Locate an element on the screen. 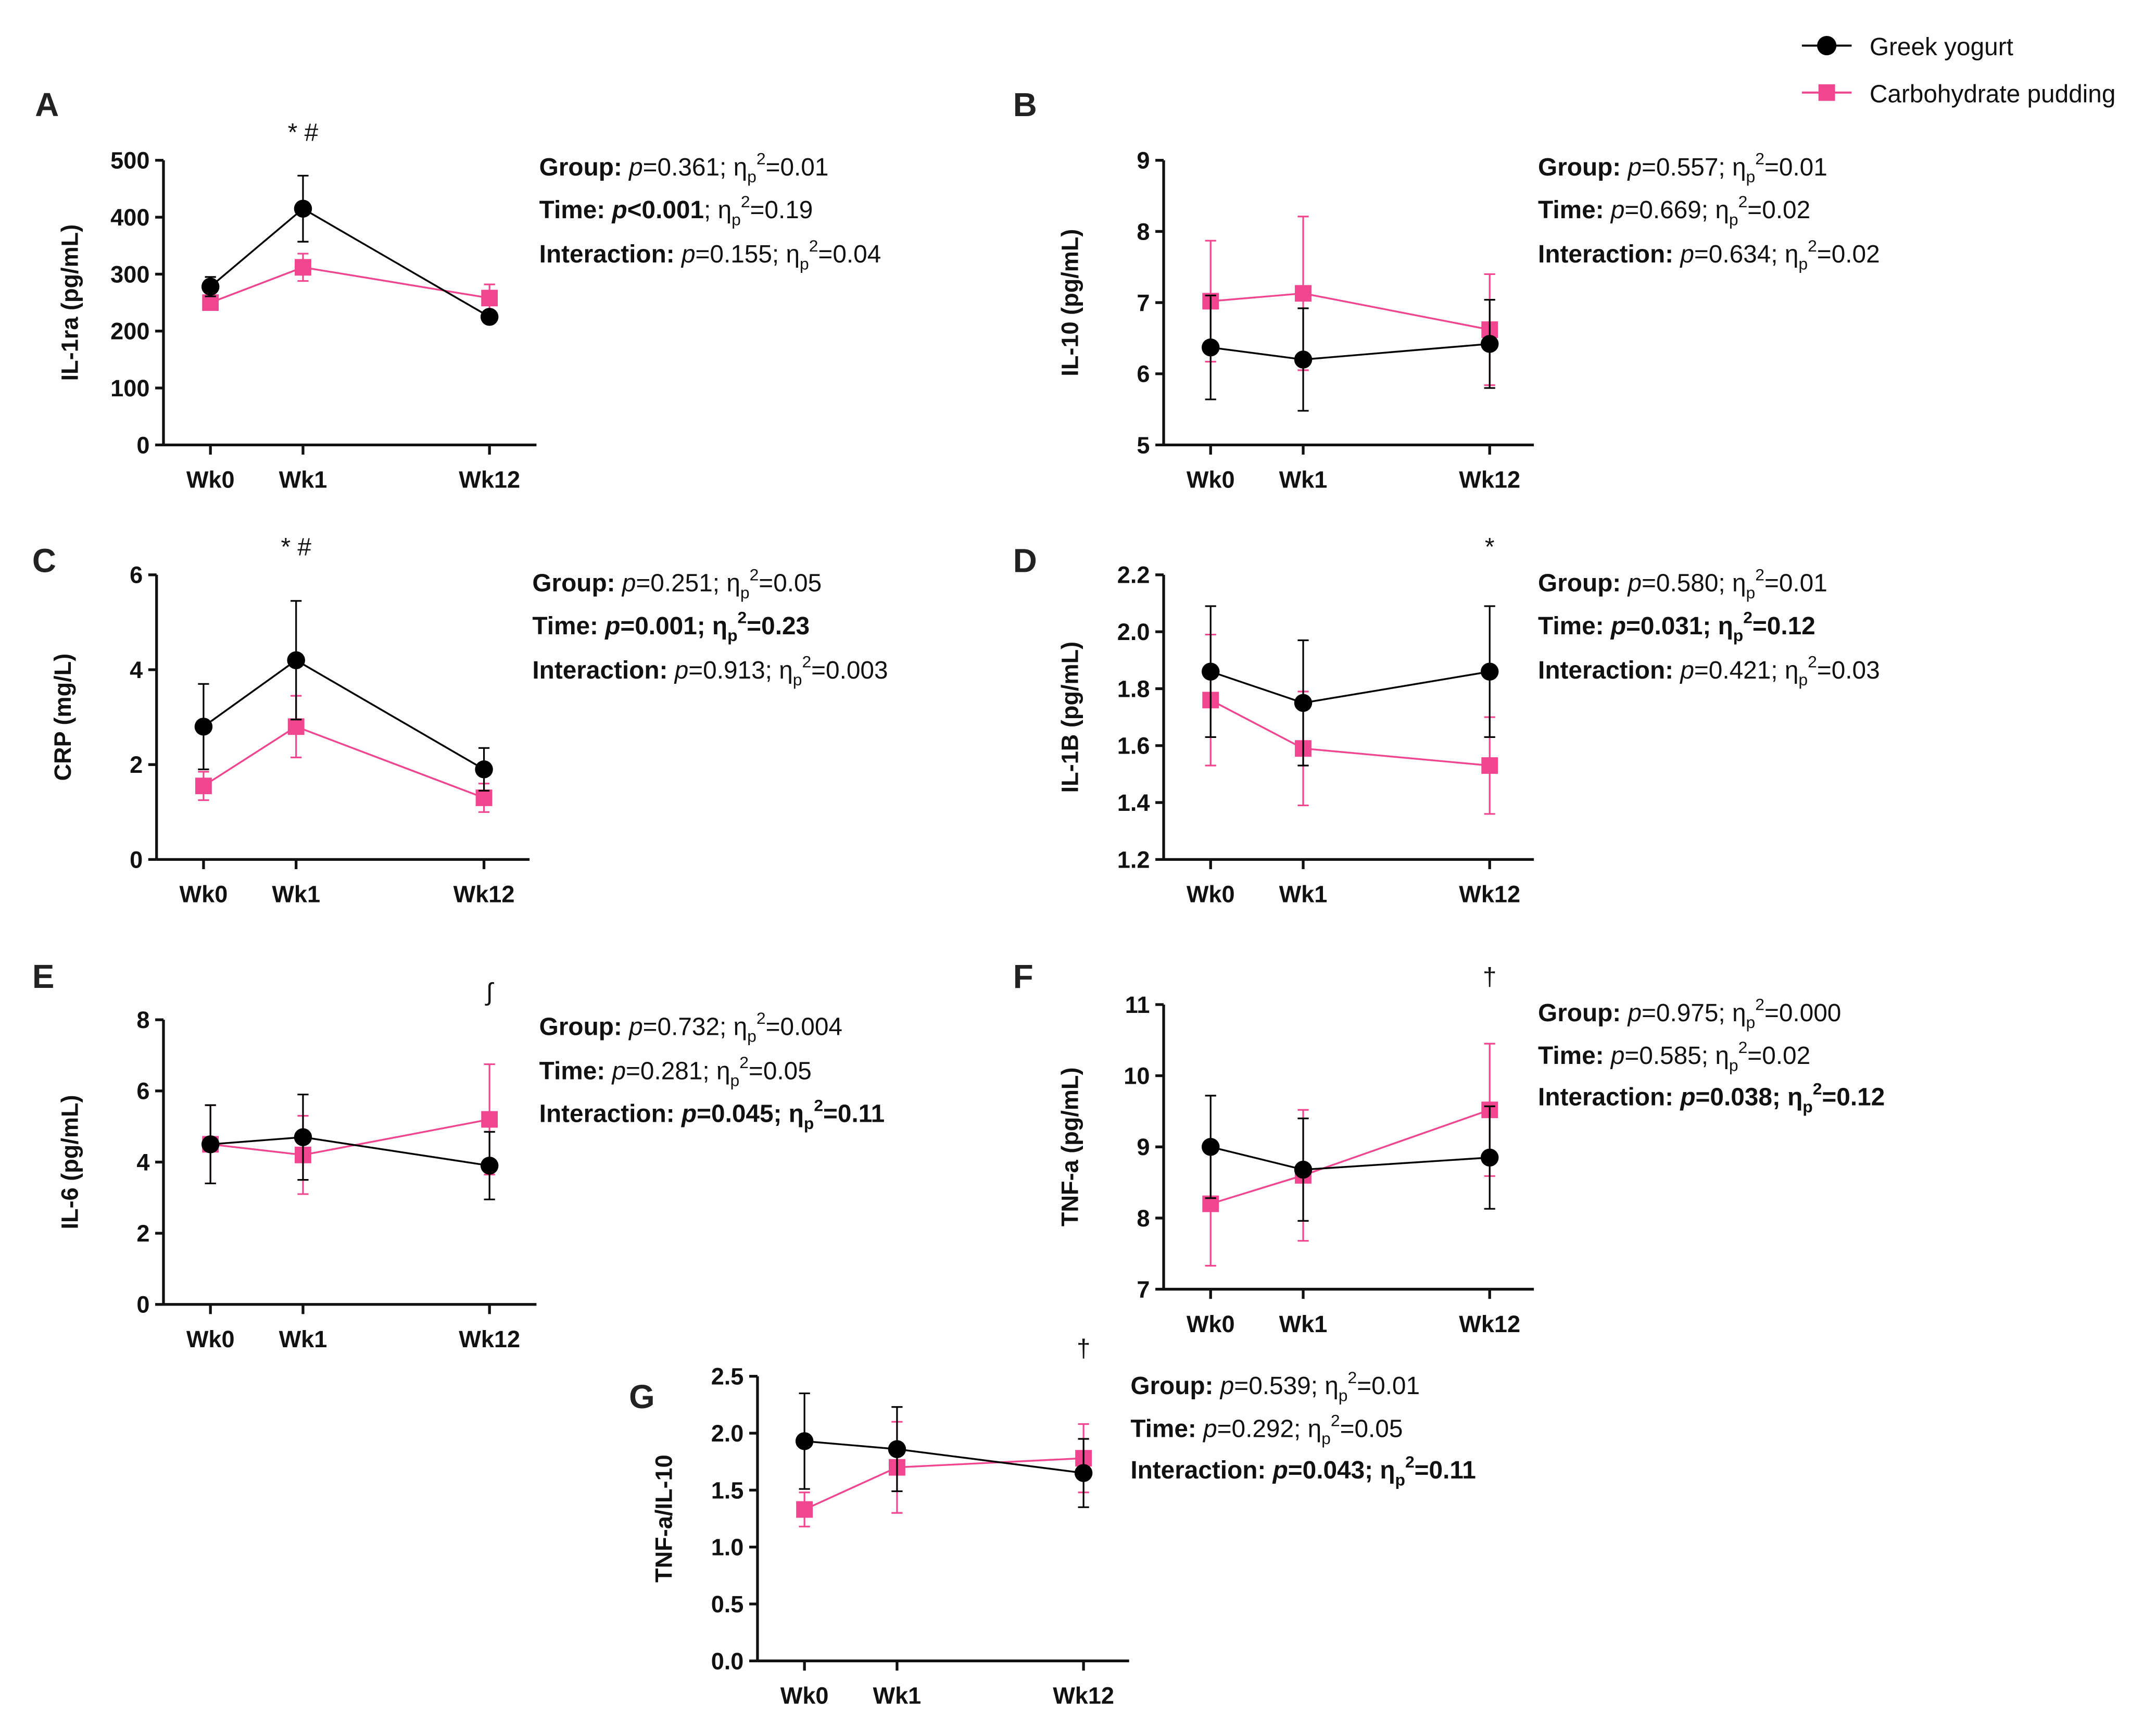  y-tick-label: 4 is located at coordinates (143, 1162).